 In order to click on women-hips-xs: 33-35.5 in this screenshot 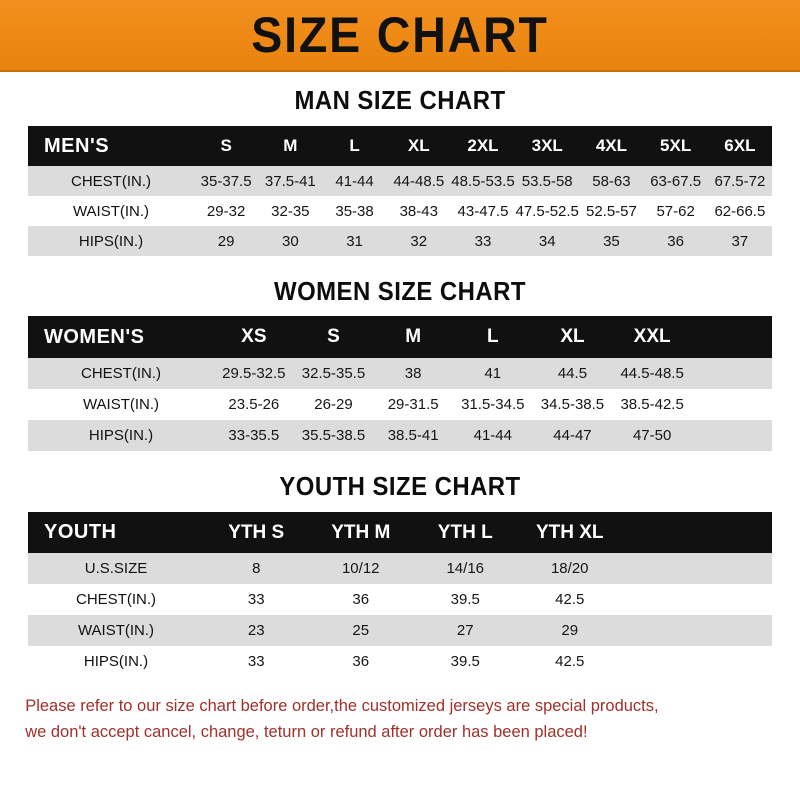, I will do `click(254, 435)`.